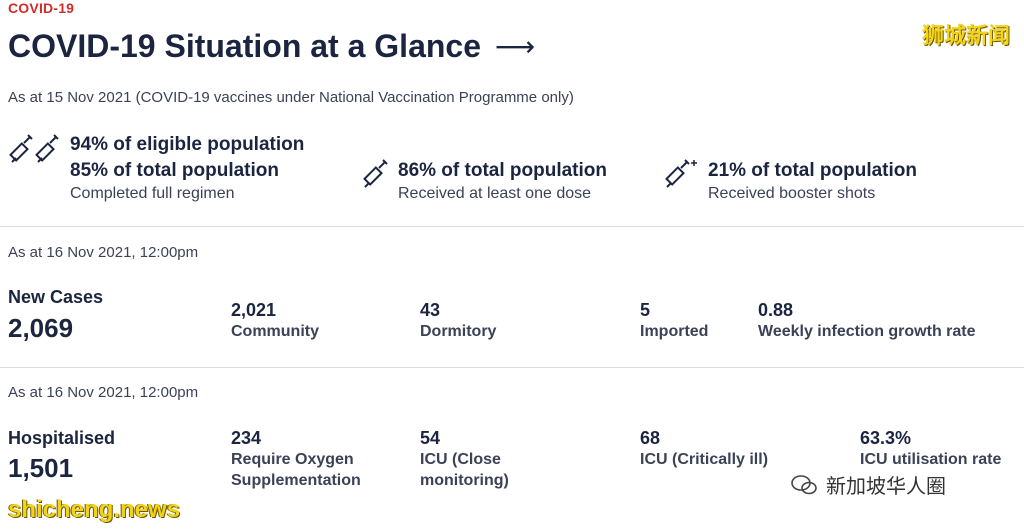  I want to click on watermark-bottom-right: 新加坡华人圈, so click(868, 484).